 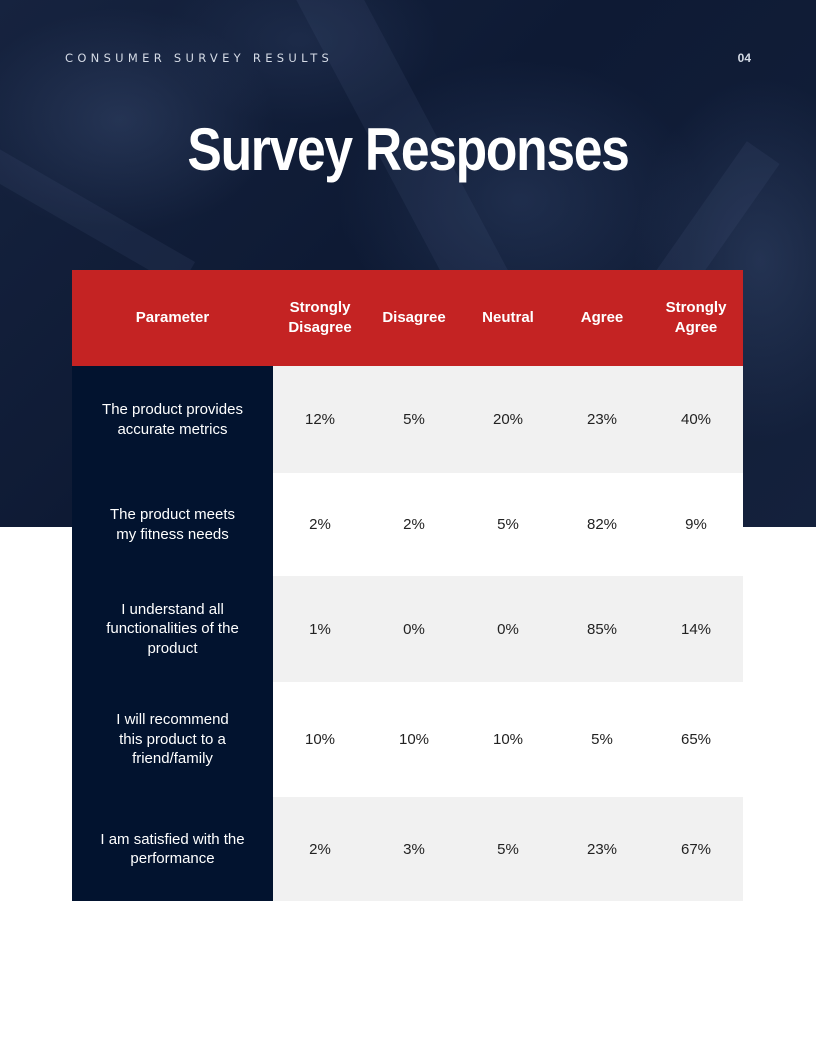 I want to click on column-header-parameter: Parameter, so click(x=172, y=317).